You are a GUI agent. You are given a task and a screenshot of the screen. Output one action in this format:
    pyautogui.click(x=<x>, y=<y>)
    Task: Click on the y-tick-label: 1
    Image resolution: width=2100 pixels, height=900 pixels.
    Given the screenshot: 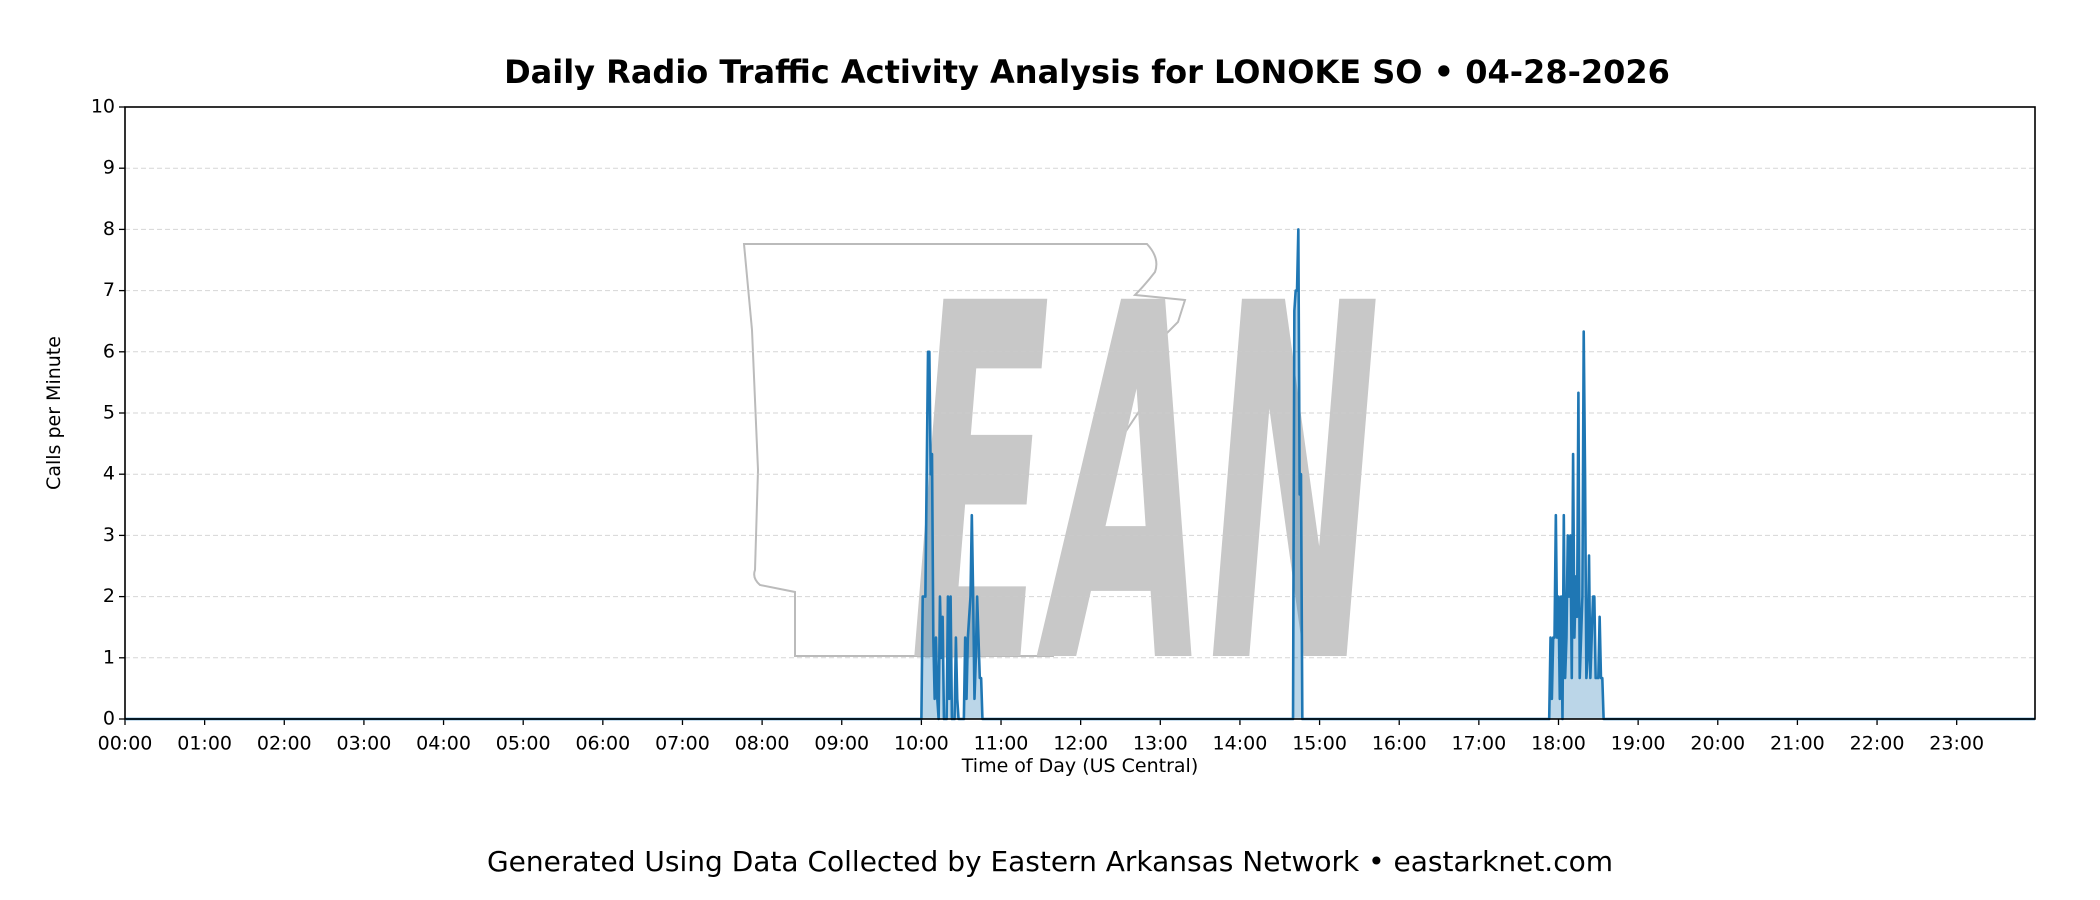 What is the action you would take?
    pyautogui.click(x=109, y=657)
    